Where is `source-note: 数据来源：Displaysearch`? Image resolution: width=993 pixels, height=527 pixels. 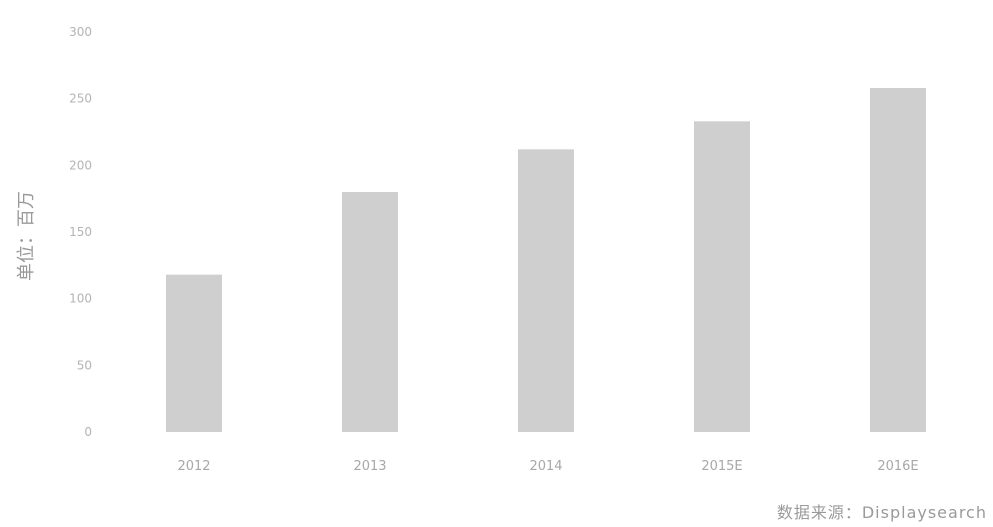
source-note: 数据来源：Displaysearch is located at coordinates (881, 512).